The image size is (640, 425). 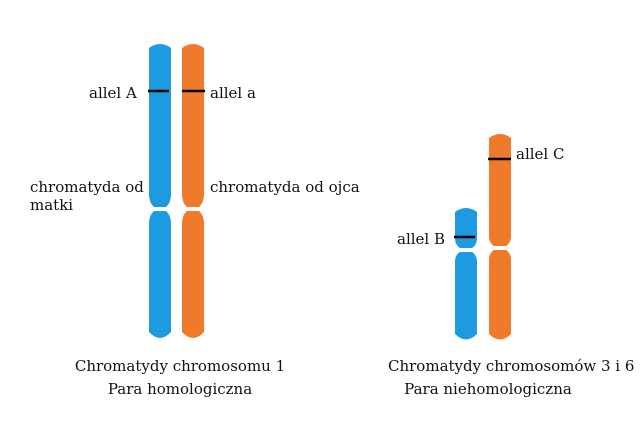 I want to click on chromatid-paternal-chr1, so click(x=193, y=191).